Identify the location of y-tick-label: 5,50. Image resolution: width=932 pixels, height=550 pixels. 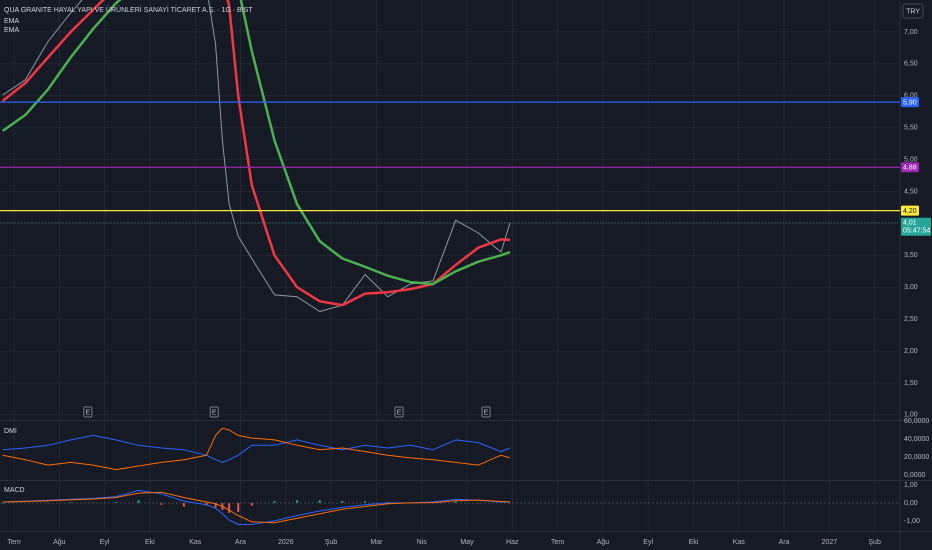
(911, 128).